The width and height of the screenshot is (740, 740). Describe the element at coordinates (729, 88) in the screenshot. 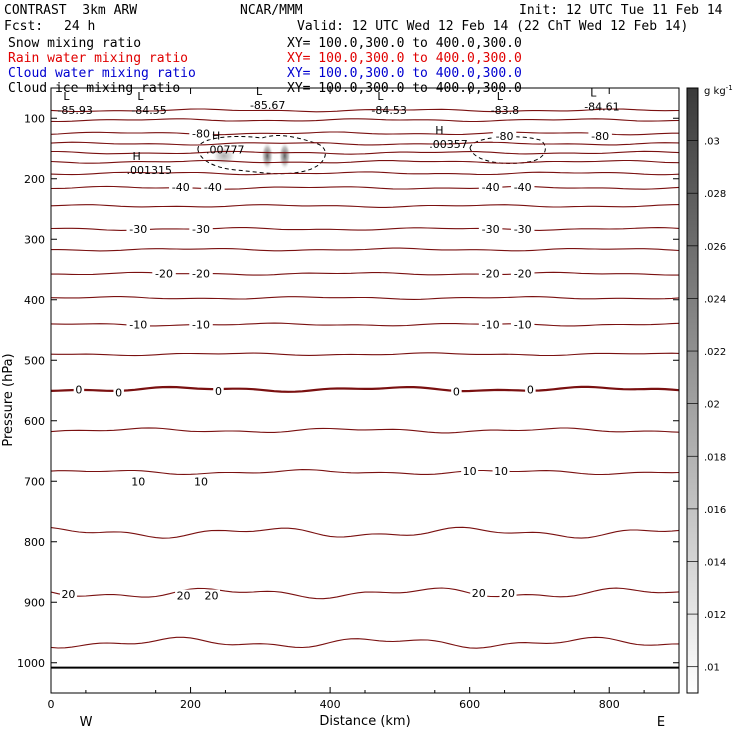

I see `colorbar-units-exp: -1` at that location.